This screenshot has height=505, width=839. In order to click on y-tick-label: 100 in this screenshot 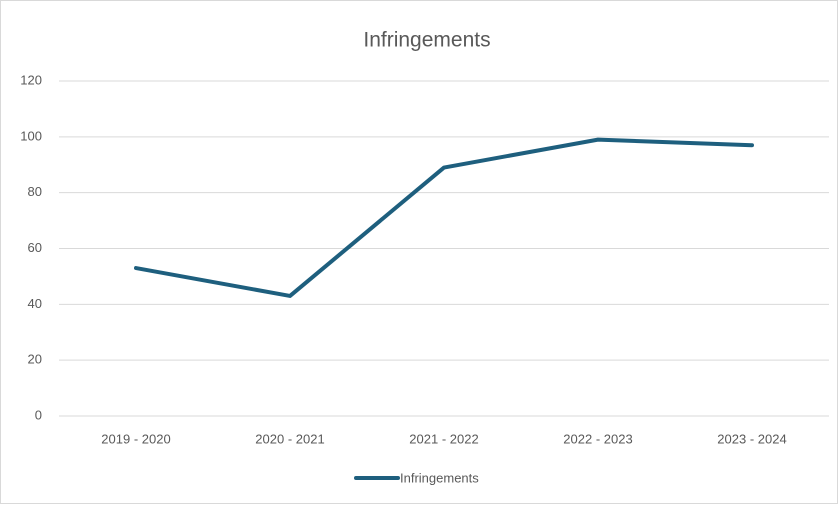, I will do `click(31, 135)`.